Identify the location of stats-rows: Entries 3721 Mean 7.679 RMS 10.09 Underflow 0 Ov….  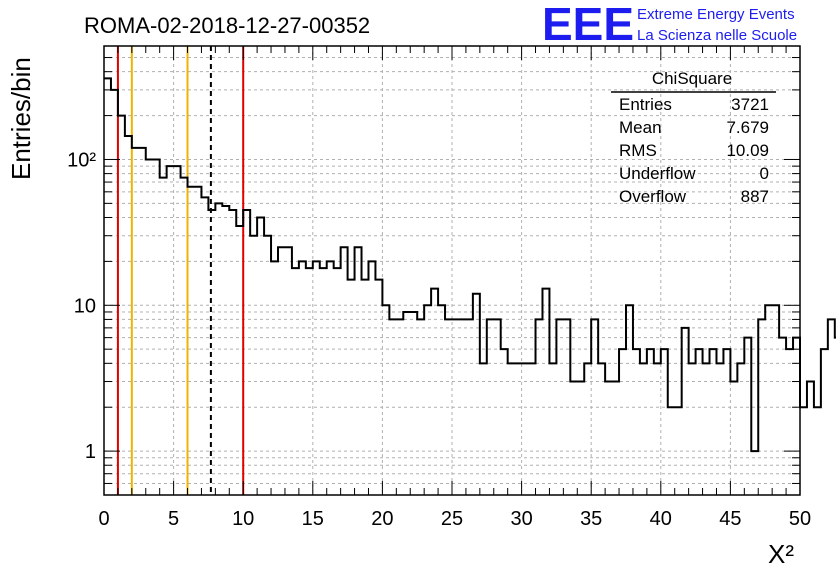
(694, 150).